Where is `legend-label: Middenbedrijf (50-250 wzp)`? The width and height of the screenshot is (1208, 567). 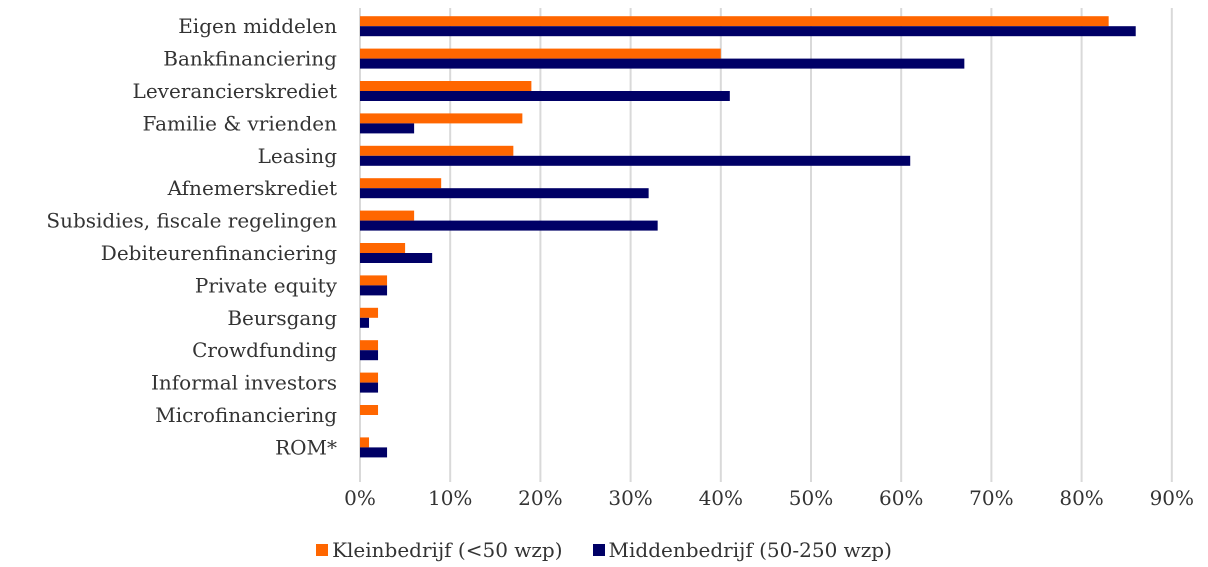 legend-label: Middenbedrijf (50-250 wzp) is located at coordinates (750, 550).